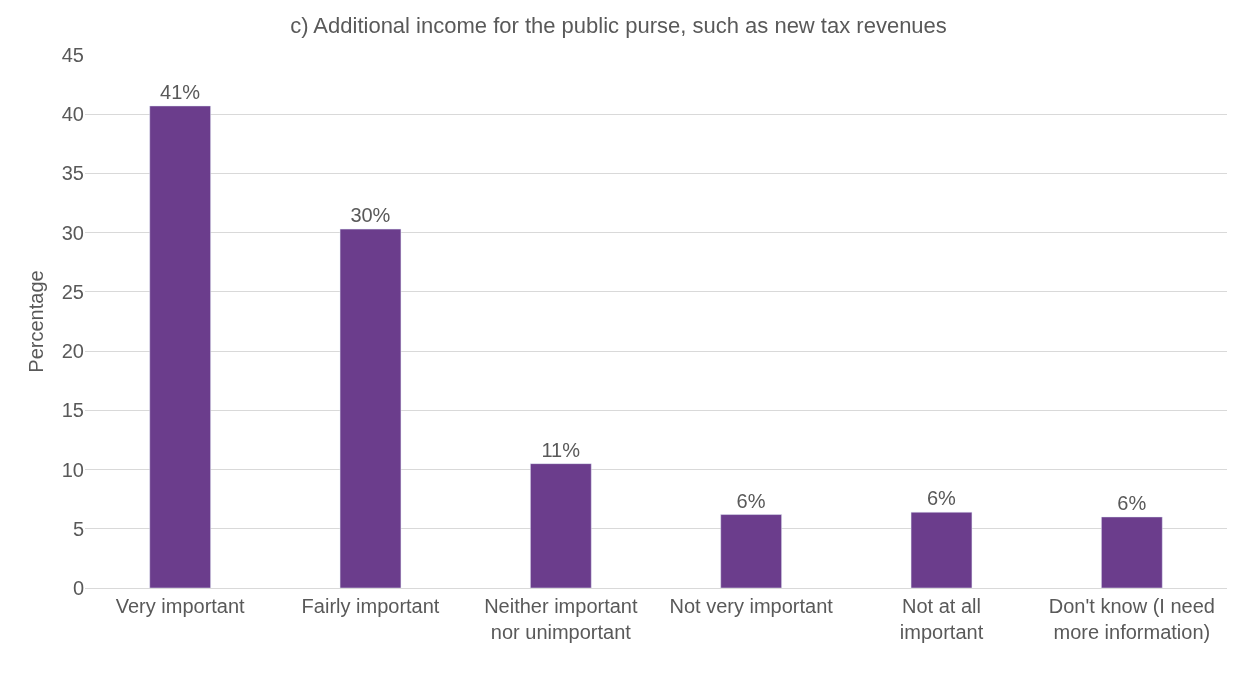 The width and height of the screenshot is (1237, 698). I want to click on chart-title: c) Additional income for the public purse, such as new tax revenues, so click(618, 25).